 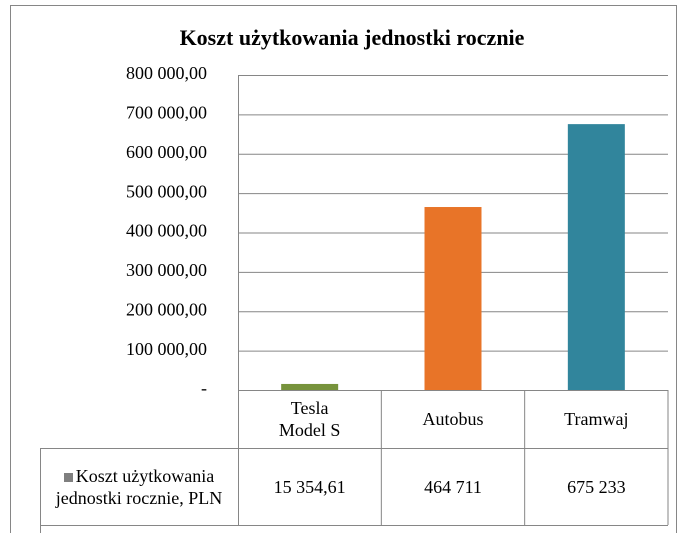 What do you see at coordinates (453, 486) in the screenshot?
I see `data-table-value: 464 711` at bounding box center [453, 486].